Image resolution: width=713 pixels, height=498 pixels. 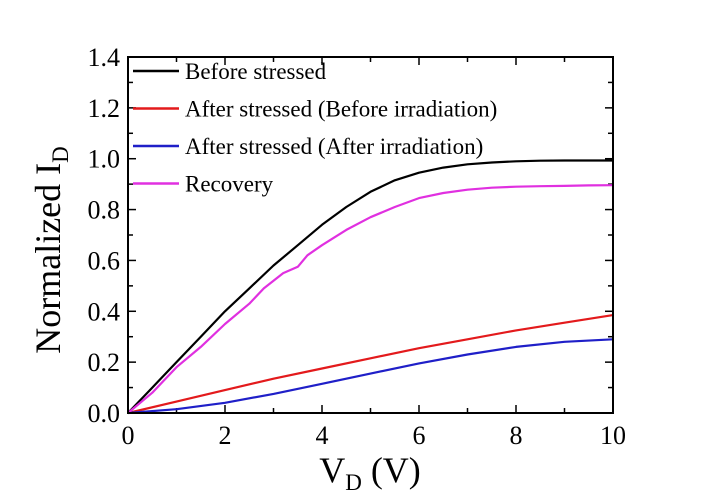 What do you see at coordinates (341, 109) in the screenshot?
I see `legend-label: After stressed (Before irradiation)` at bounding box center [341, 109].